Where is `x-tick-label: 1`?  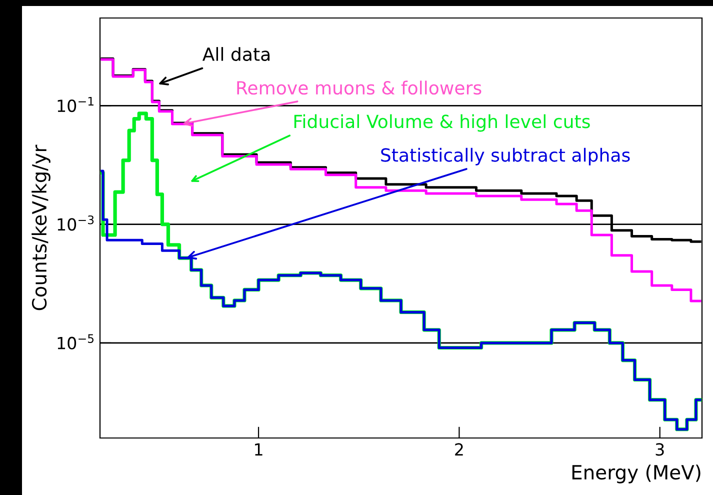
x-tick-label: 1 is located at coordinates (258, 449).